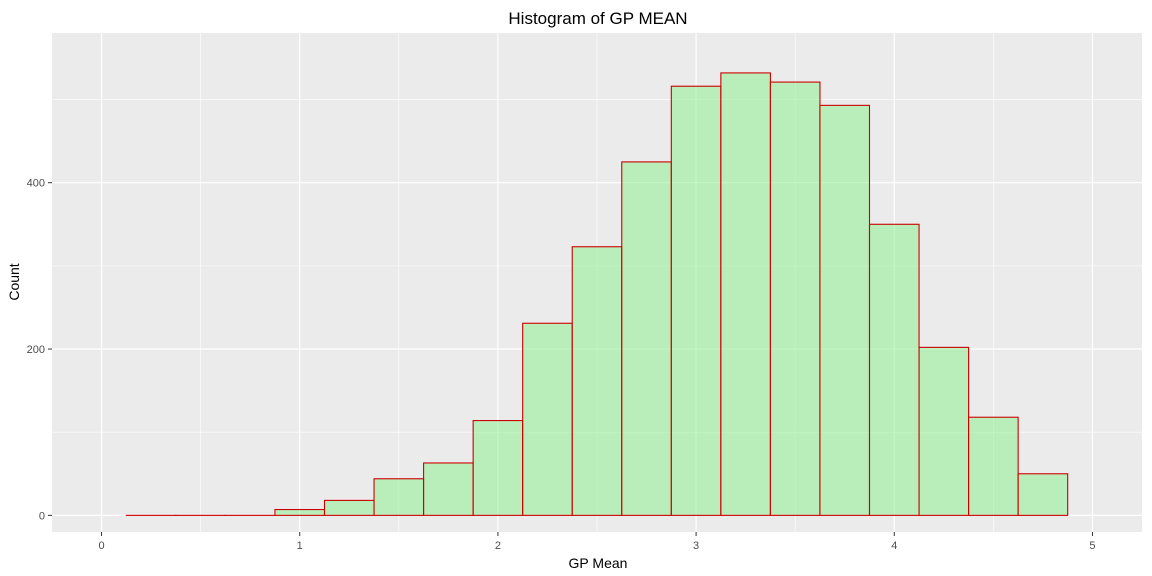 The height and width of the screenshot is (576, 1152). Describe the element at coordinates (498, 546) in the screenshot. I see `x-tick-label: 2` at that location.